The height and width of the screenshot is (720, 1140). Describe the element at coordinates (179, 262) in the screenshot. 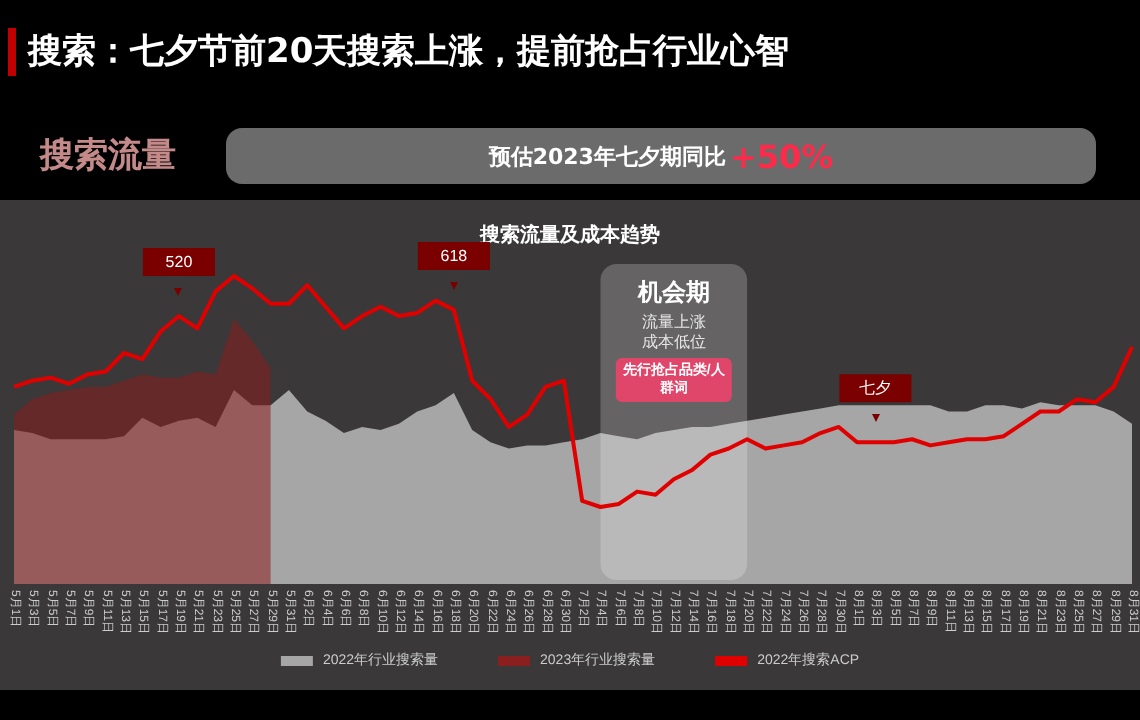

I see `annotation: 520` at that location.